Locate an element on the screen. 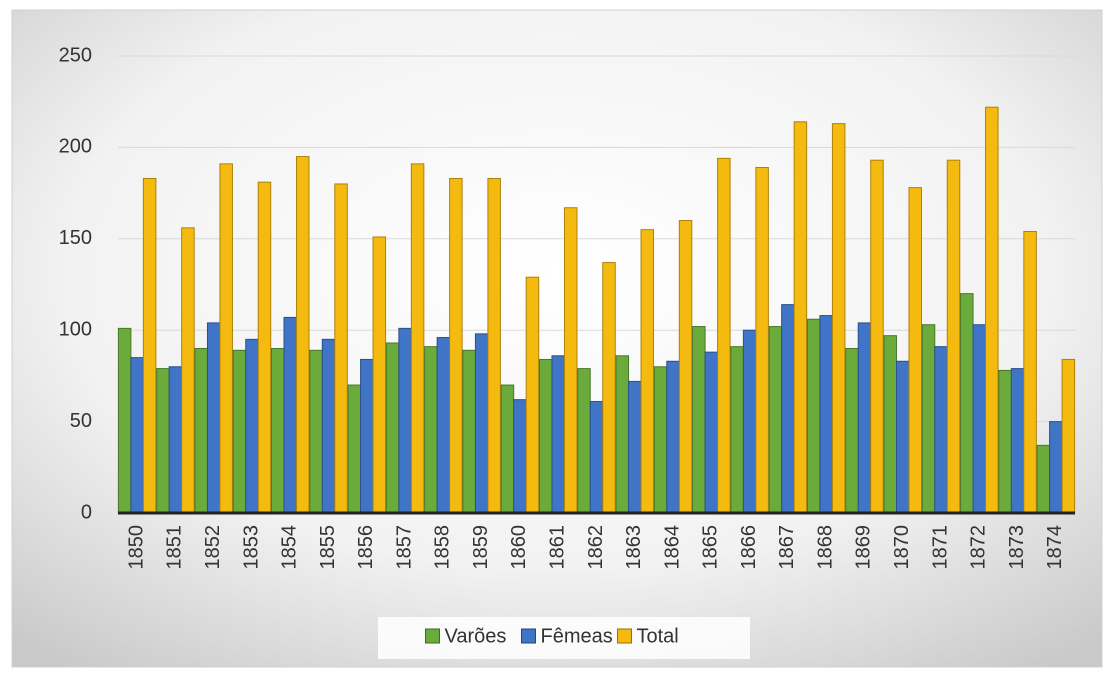 The width and height of the screenshot is (1110, 680). x-tick-label: 1868 is located at coordinates (825, 547).